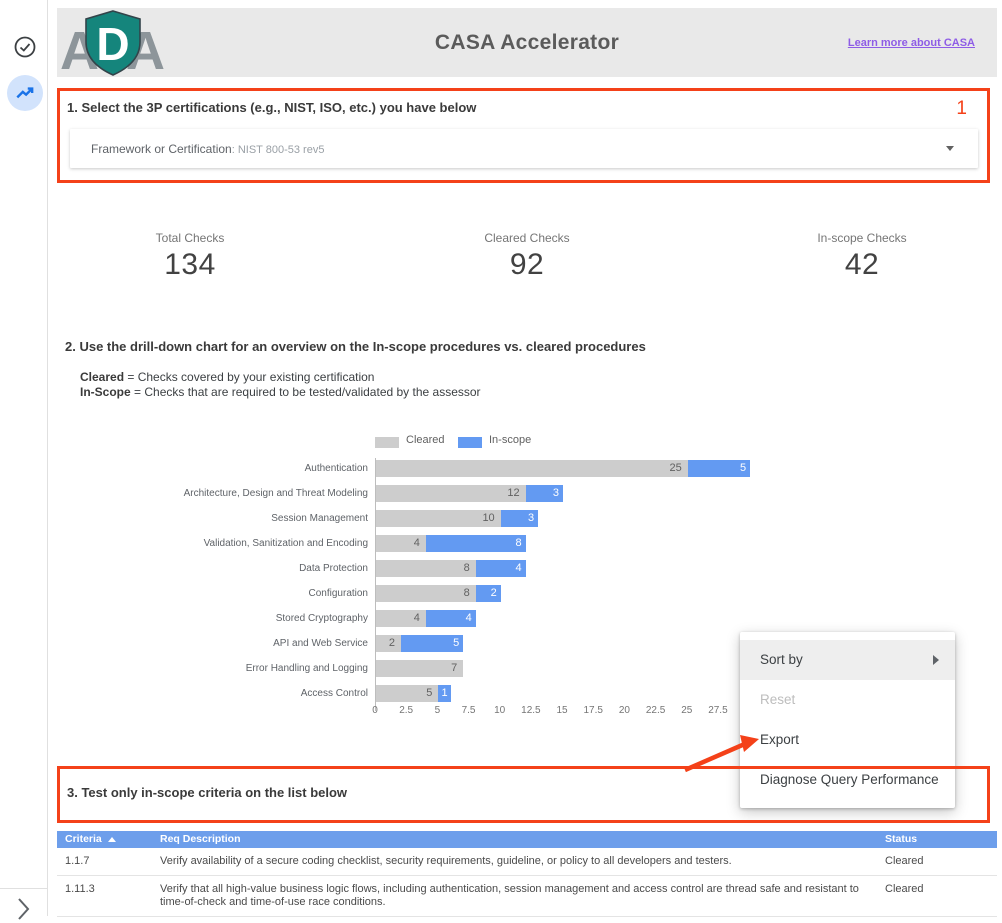 This screenshot has width=1002, height=923. Describe the element at coordinates (862, 238) in the screenshot. I see `scorecard-label: In-scope Checks` at that location.